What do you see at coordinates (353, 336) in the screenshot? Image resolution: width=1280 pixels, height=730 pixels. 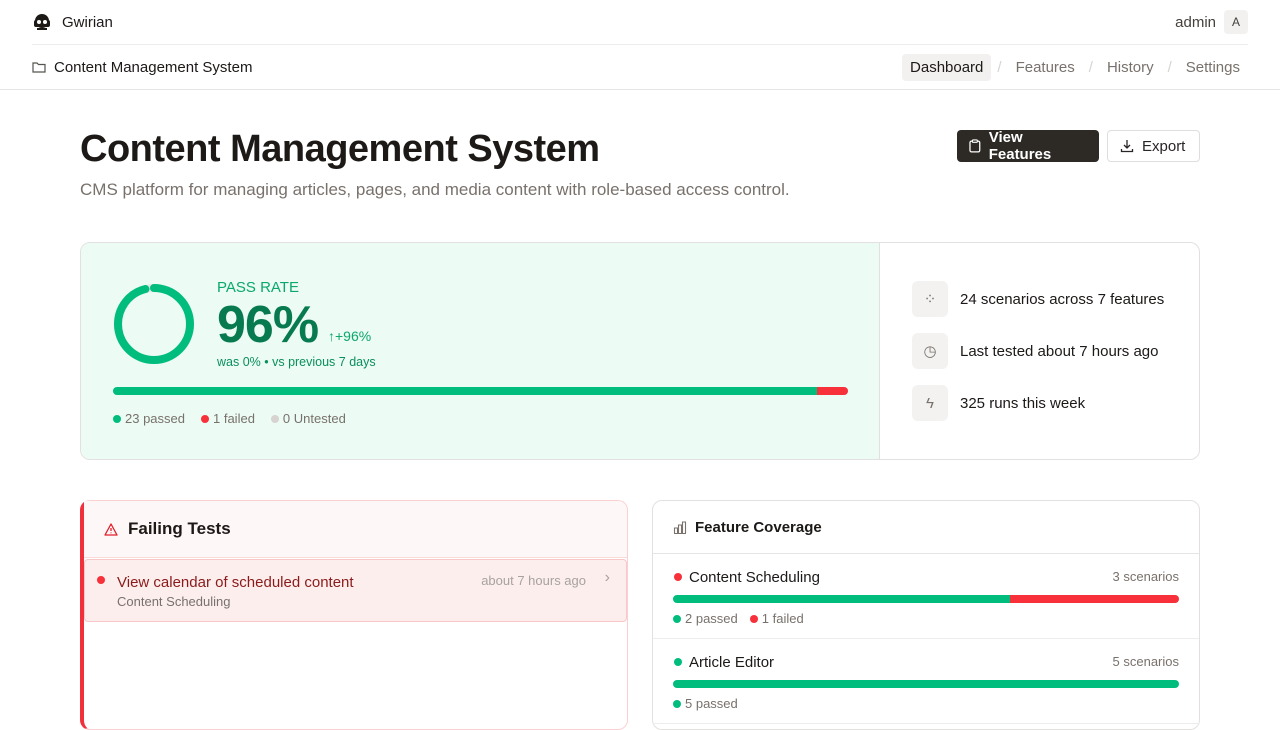 I see `pass-rate-delta-value: +96%` at bounding box center [353, 336].